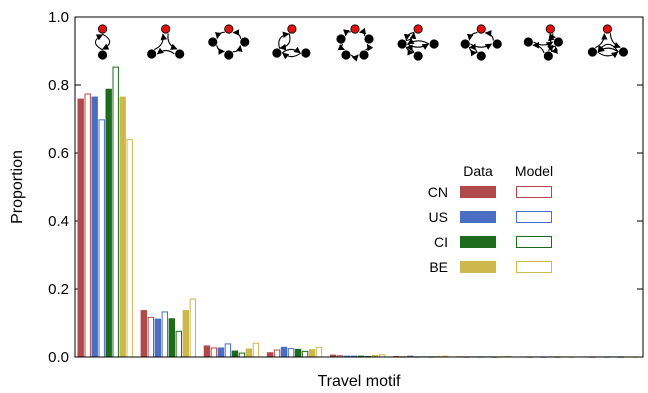  I want to click on legend-label: CI, so click(441, 242).